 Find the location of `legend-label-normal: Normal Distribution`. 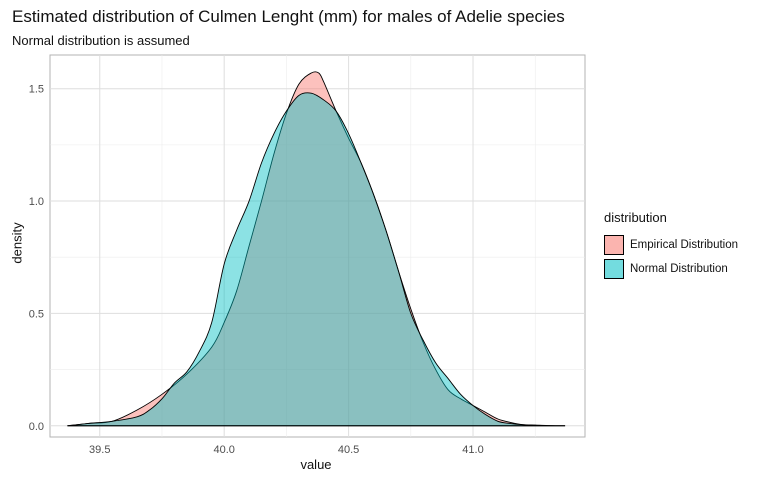

legend-label-normal: Normal Distribution is located at coordinates (679, 269).